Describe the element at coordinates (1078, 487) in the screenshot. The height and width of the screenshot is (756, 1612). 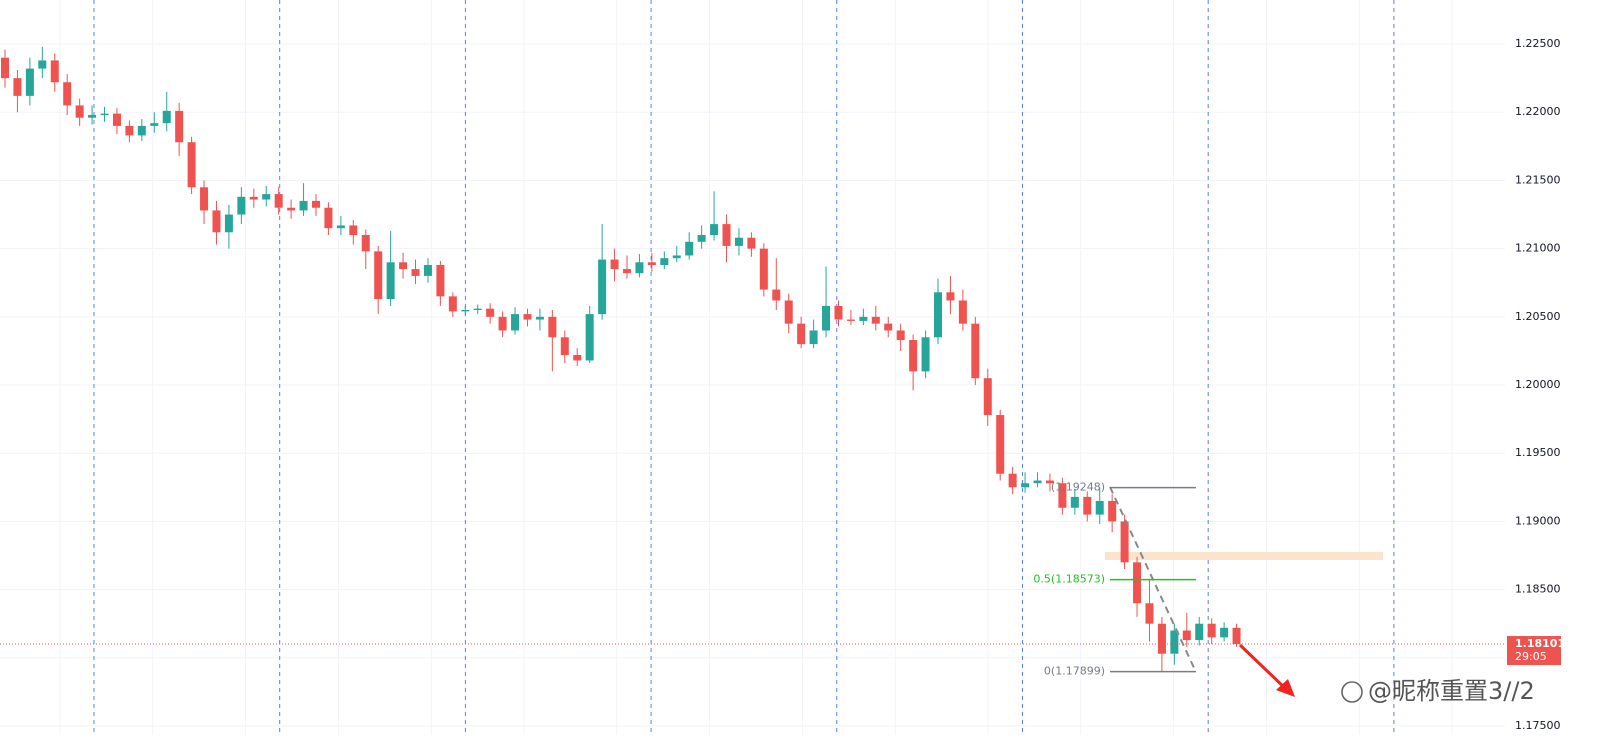
I see `fib-label: (1.19248)` at that location.